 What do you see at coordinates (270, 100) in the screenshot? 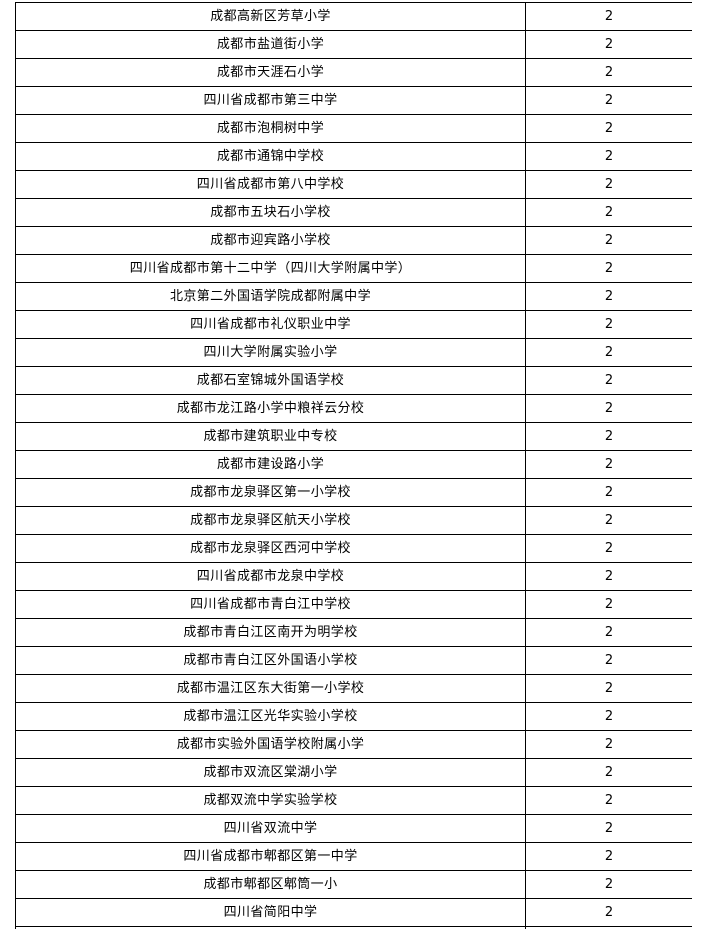
I see `school-name-cell: 四川省成都市第三中学` at bounding box center [270, 100].